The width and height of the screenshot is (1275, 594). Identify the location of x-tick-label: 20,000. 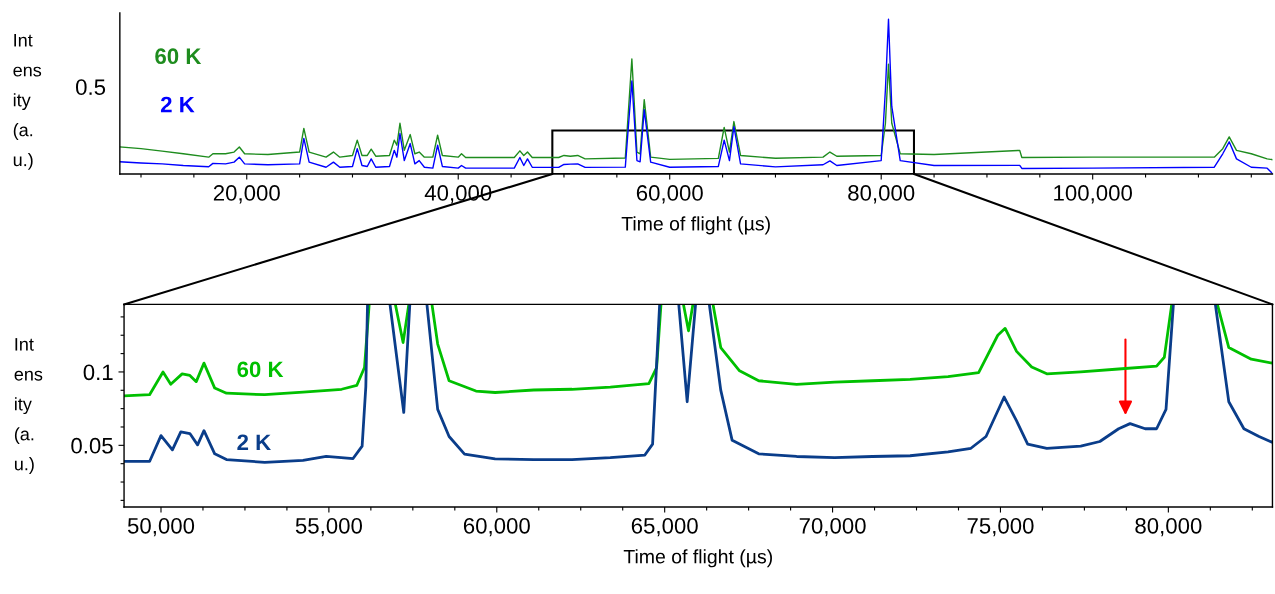
(246, 194).